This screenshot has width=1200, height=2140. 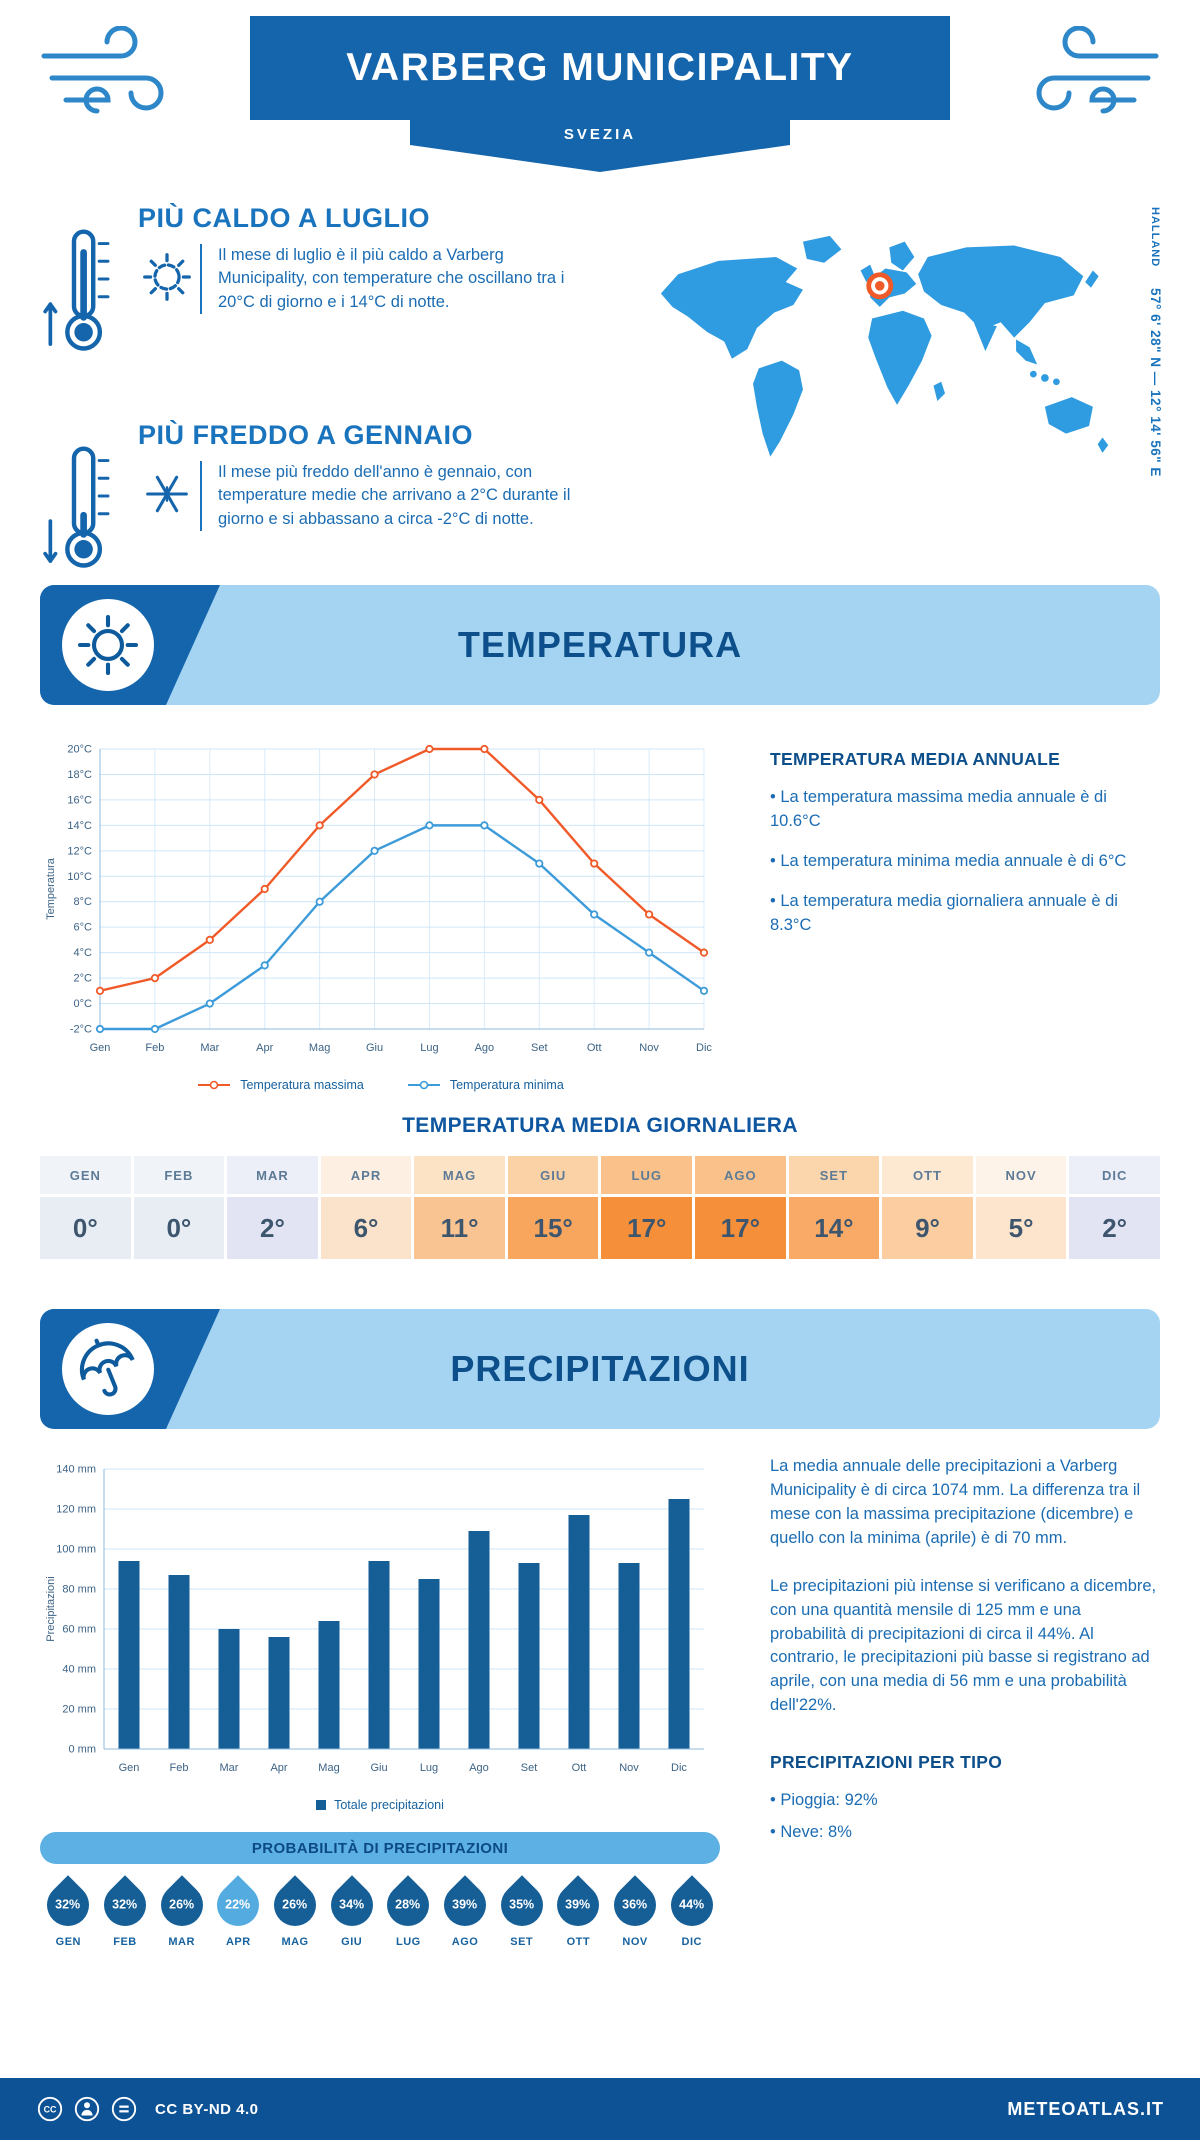 I want to click on daily-mean-column: OTT 9°, so click(x=927, y=1207).